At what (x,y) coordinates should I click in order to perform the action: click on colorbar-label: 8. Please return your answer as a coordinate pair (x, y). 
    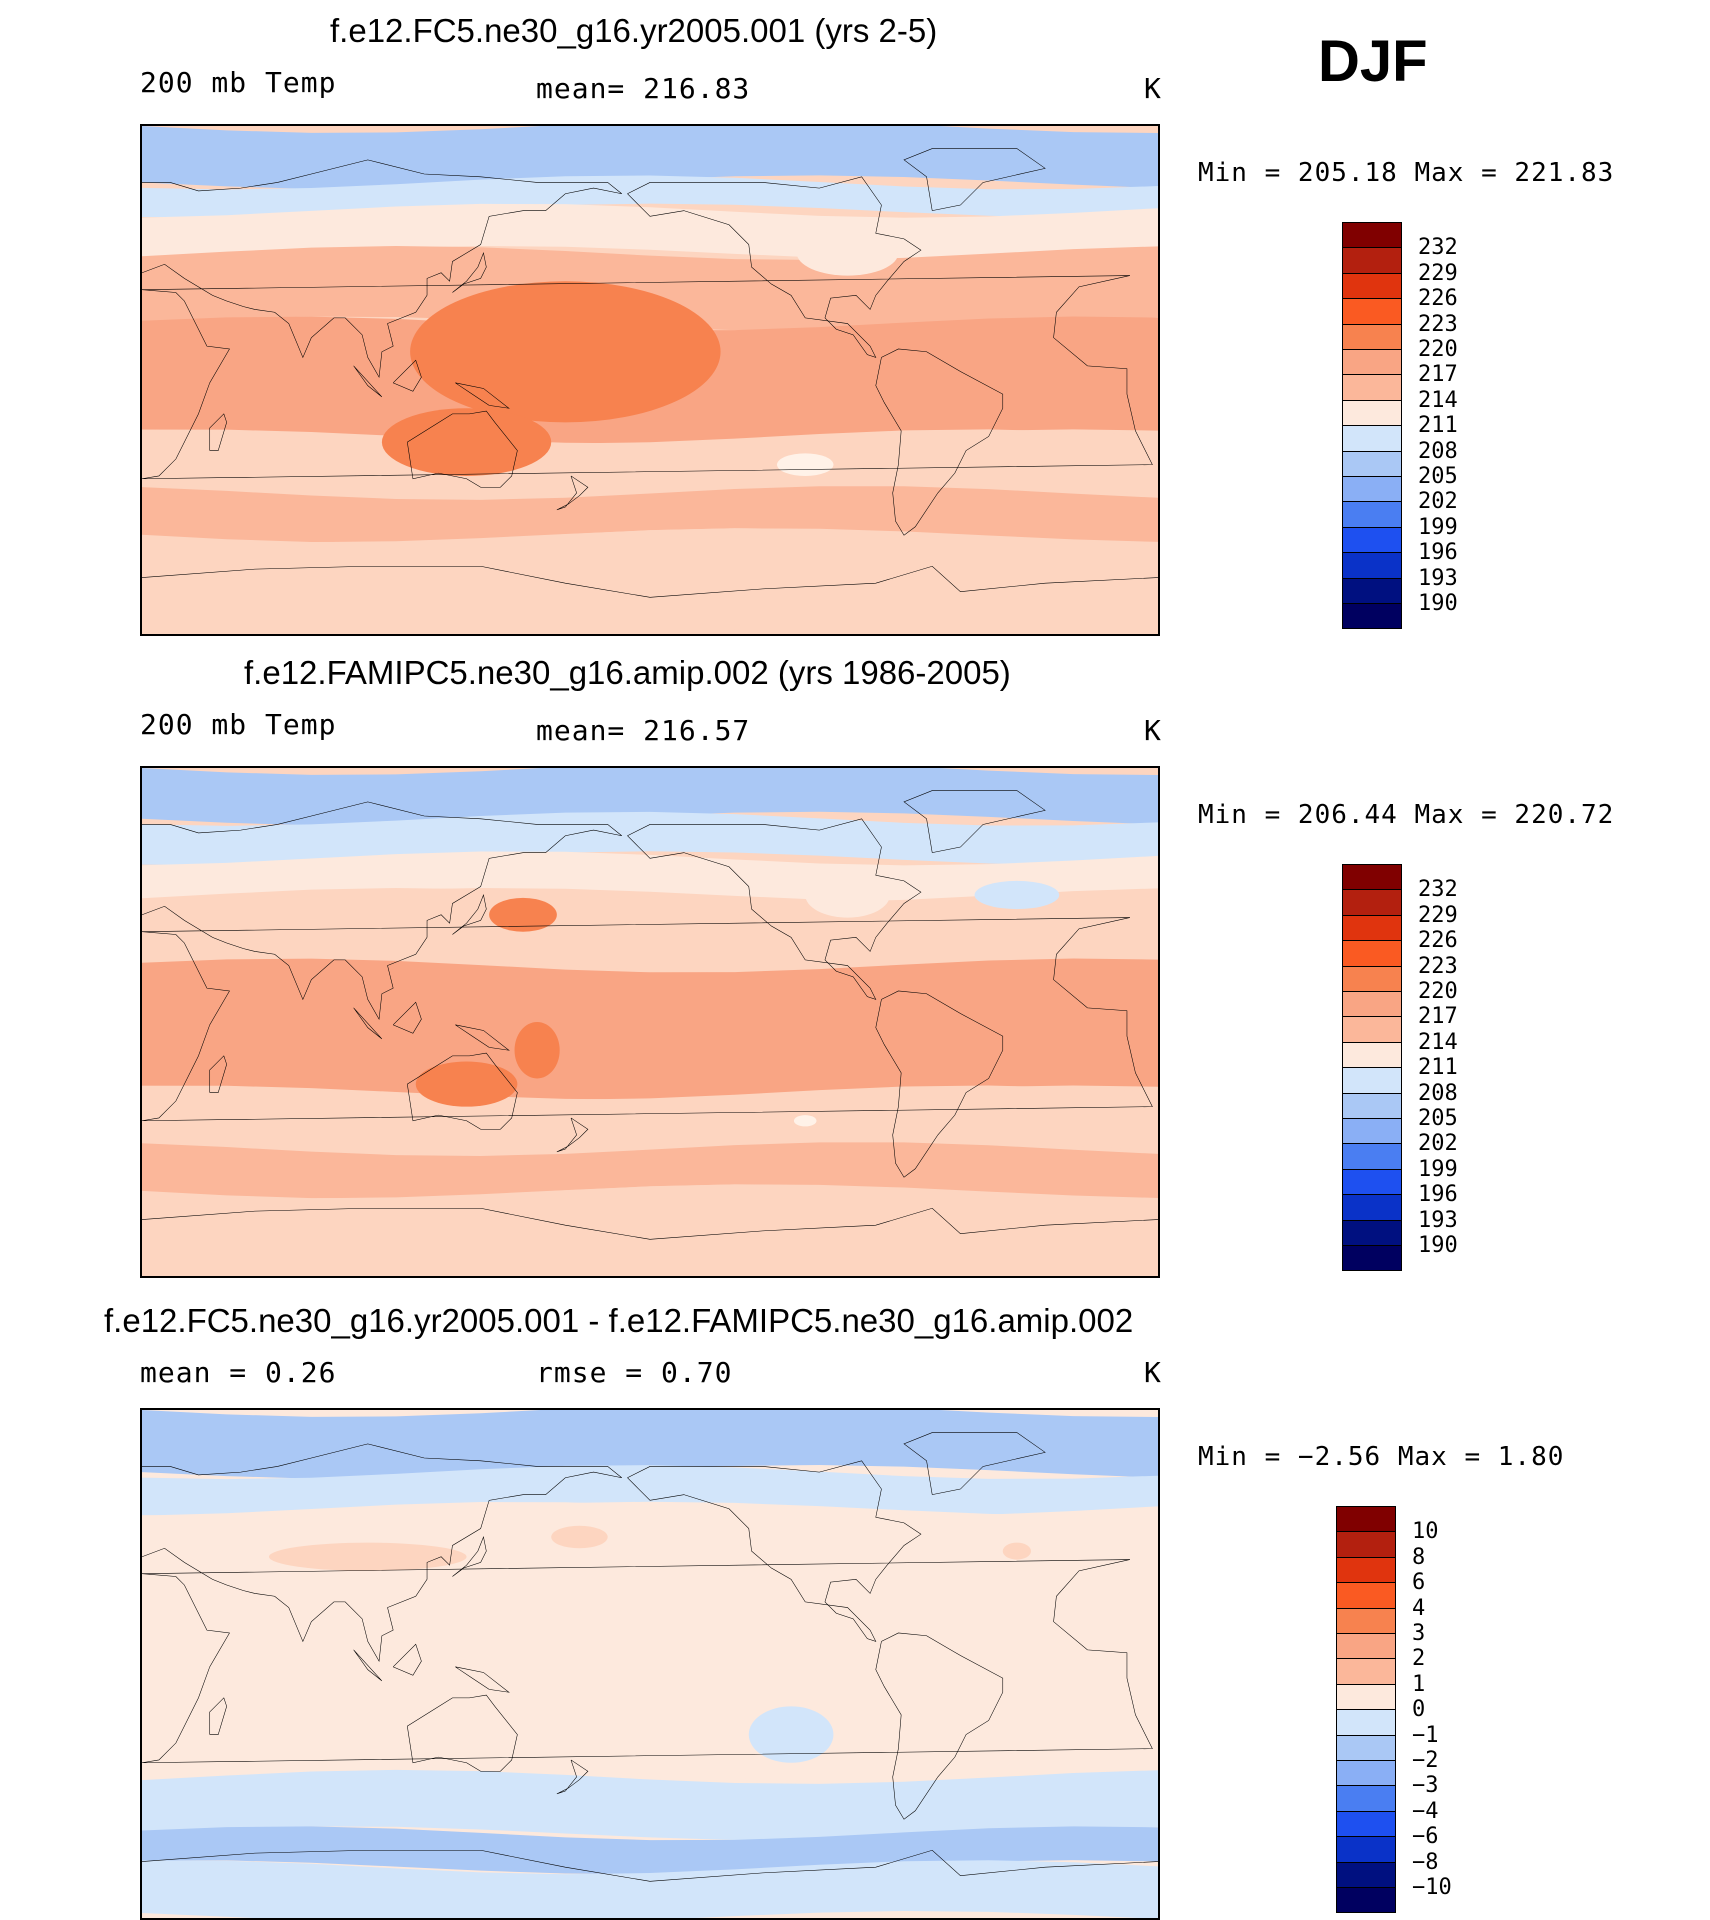
    Looking at the image, I should click on (1419, 1557).